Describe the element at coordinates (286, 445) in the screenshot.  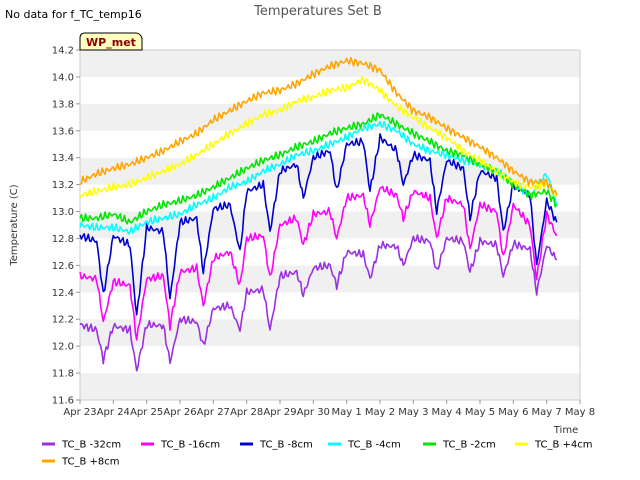
I see `legend-label: TC_B -8cm` at that location.